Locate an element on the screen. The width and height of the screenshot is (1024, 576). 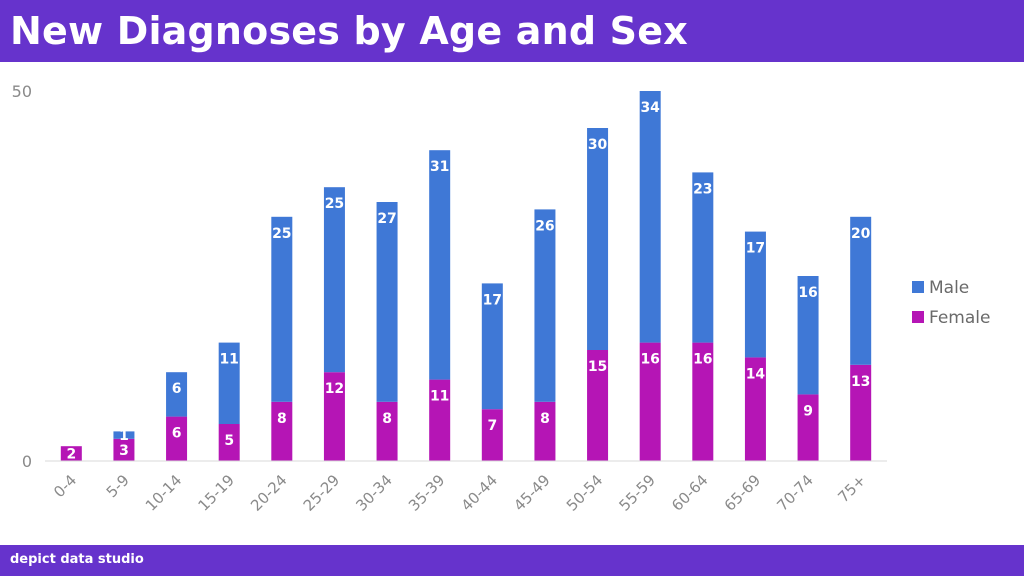
data-label-male: 11 is located at coordinates (228, 360).